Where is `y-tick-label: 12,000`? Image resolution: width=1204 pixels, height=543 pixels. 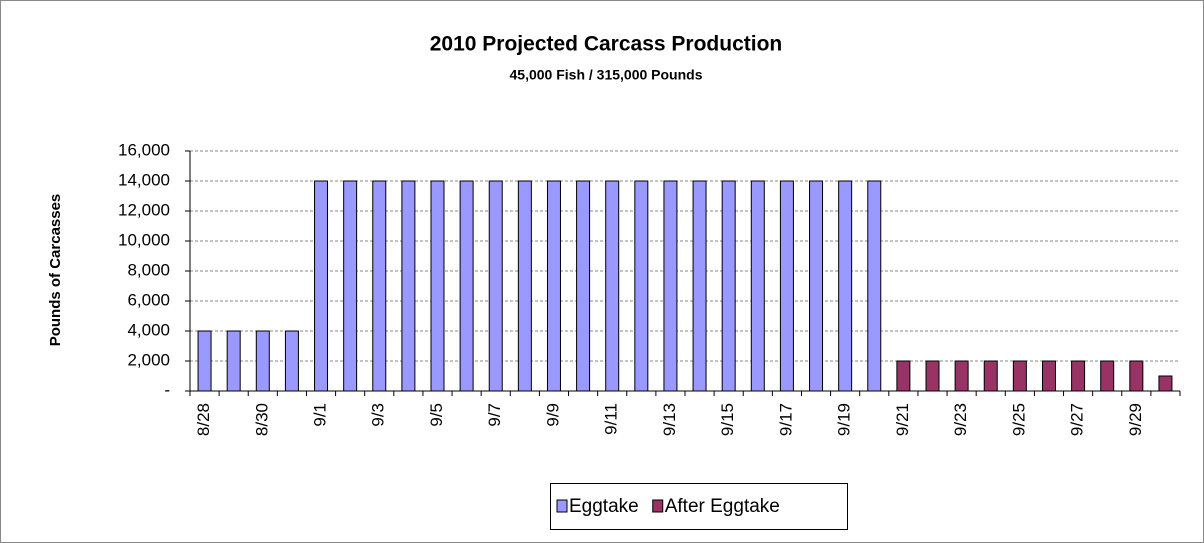 y-tick-label: 12,000 is located at coordinates (144, 209).